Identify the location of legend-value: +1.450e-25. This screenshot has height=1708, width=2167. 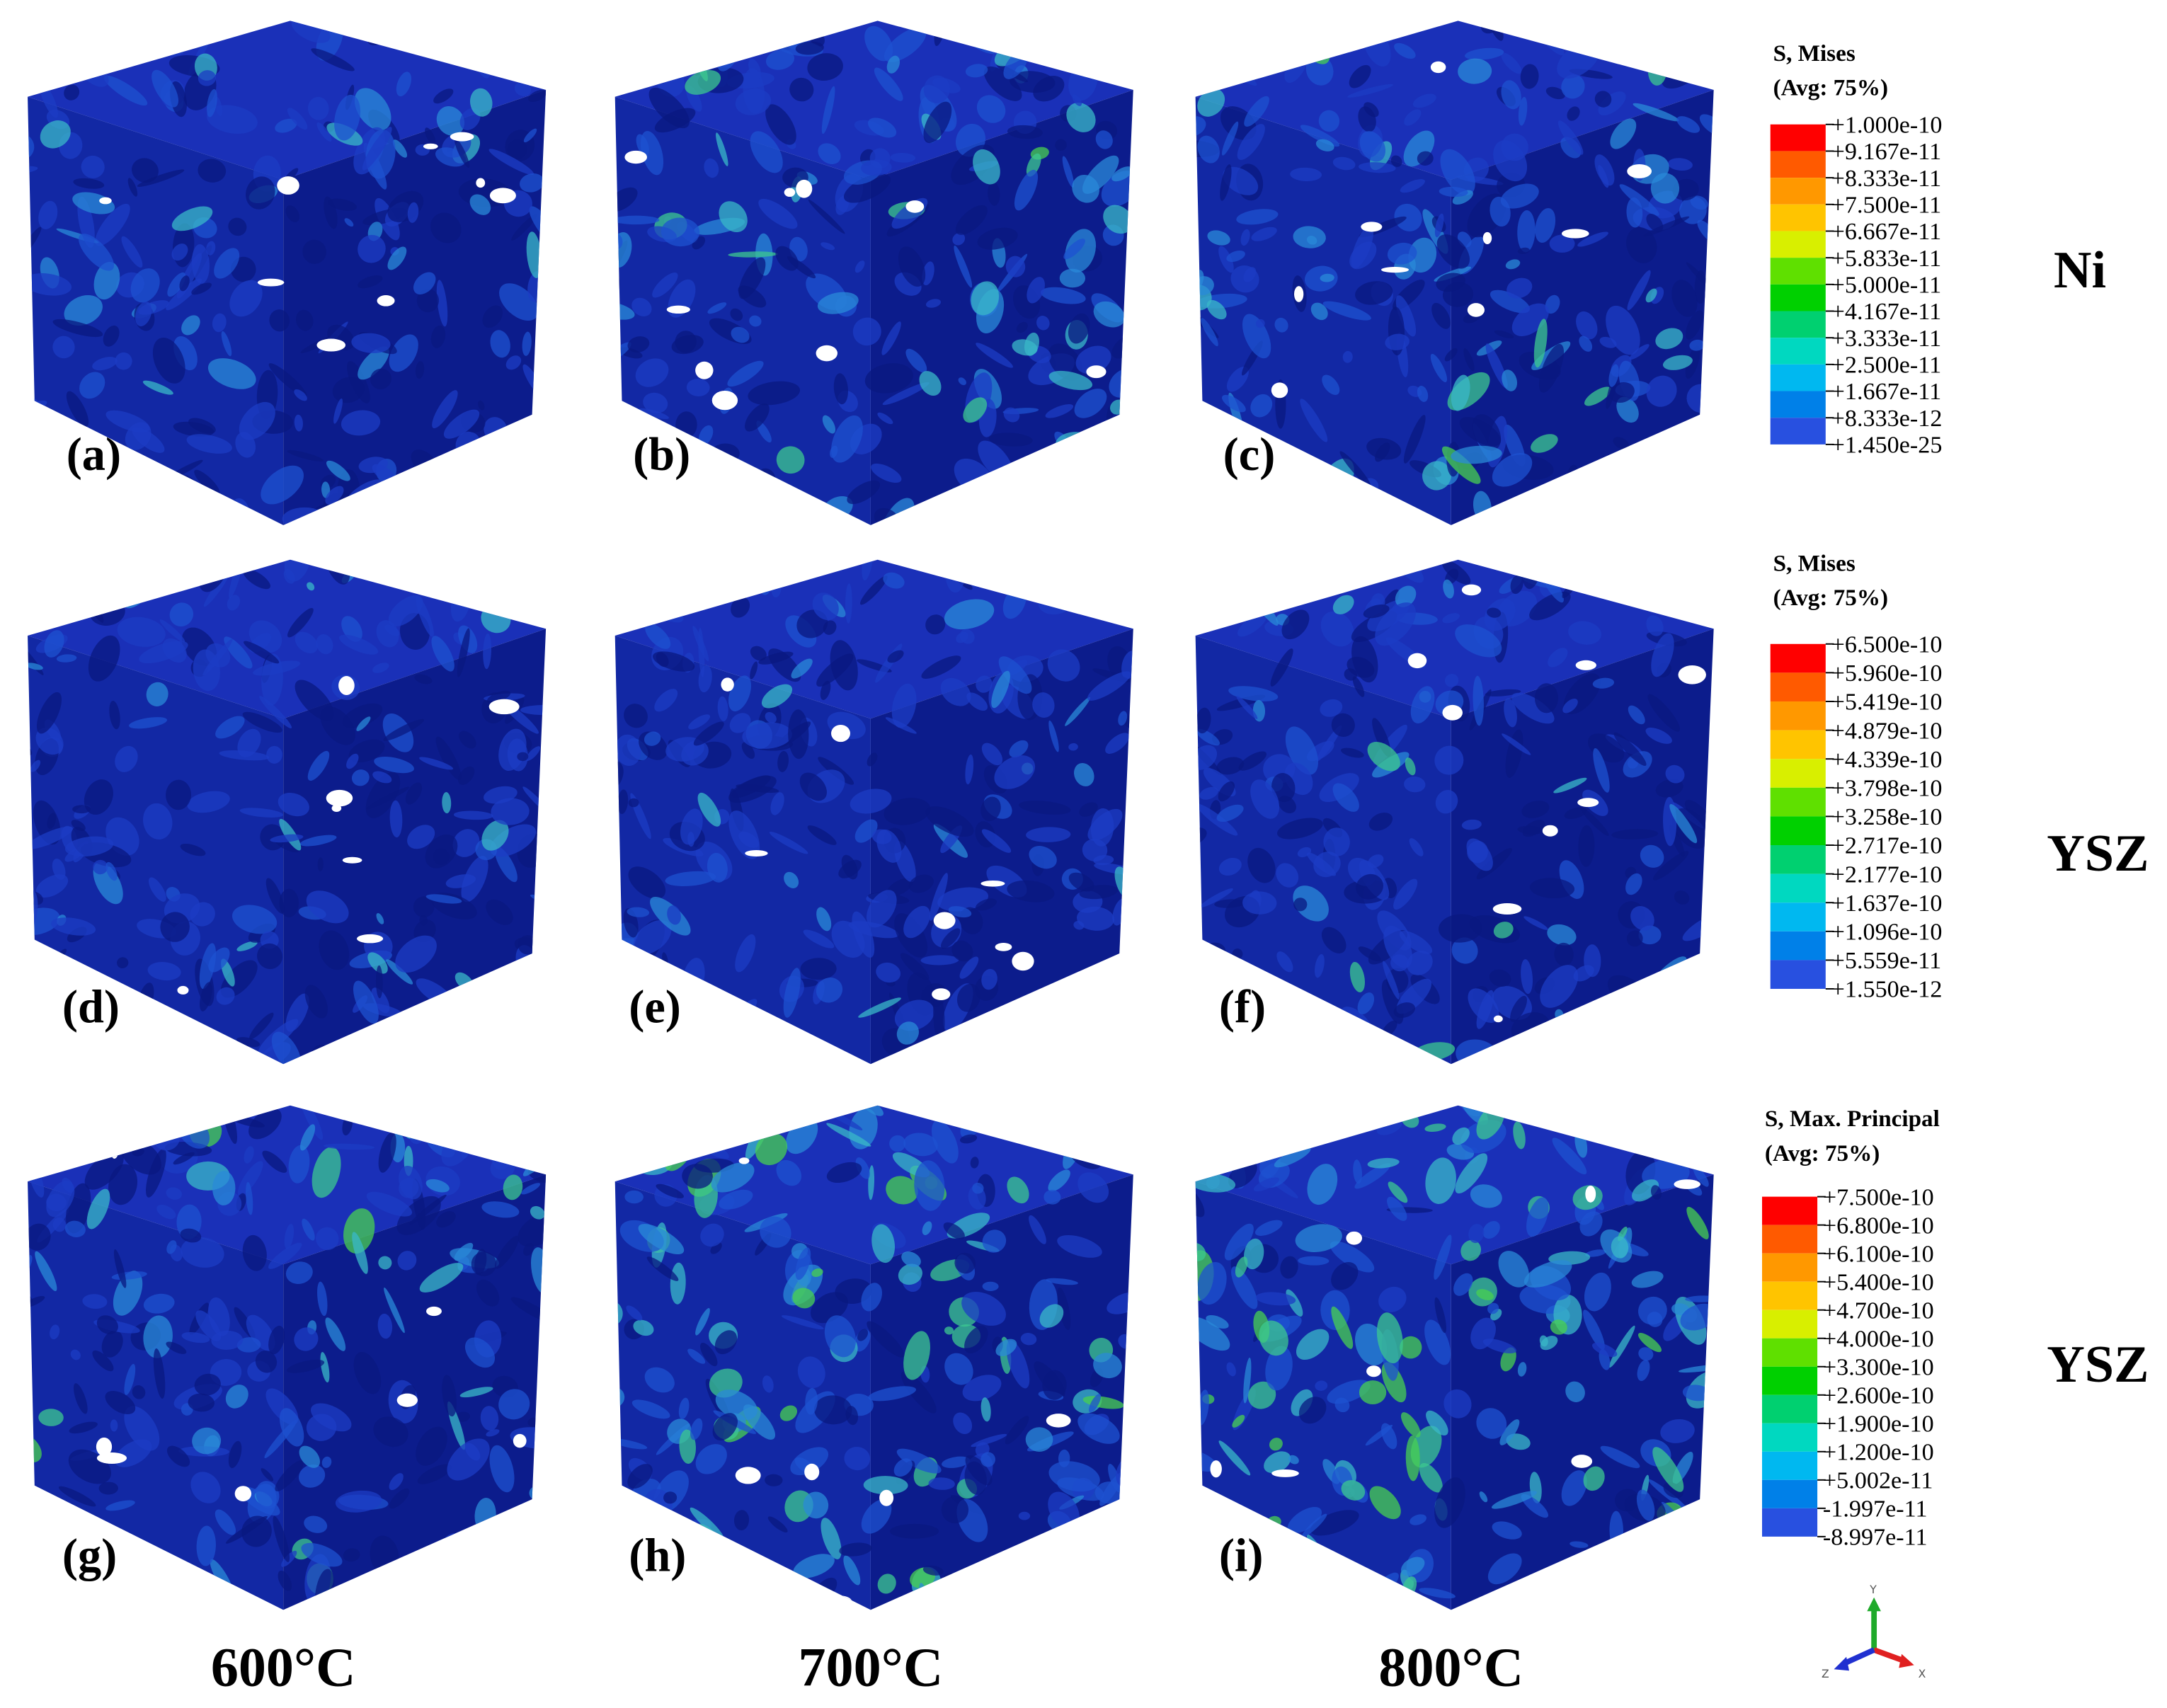
(1887, 445).